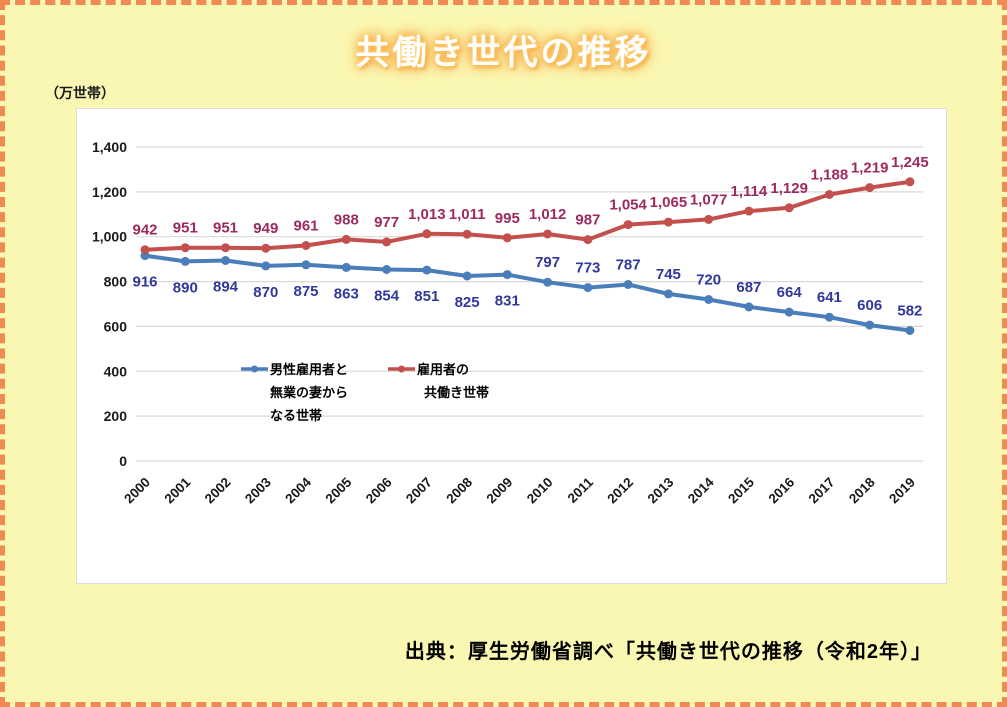 The image size is (1007, 707). I want to click on data-label: 916, so click(144, 282).